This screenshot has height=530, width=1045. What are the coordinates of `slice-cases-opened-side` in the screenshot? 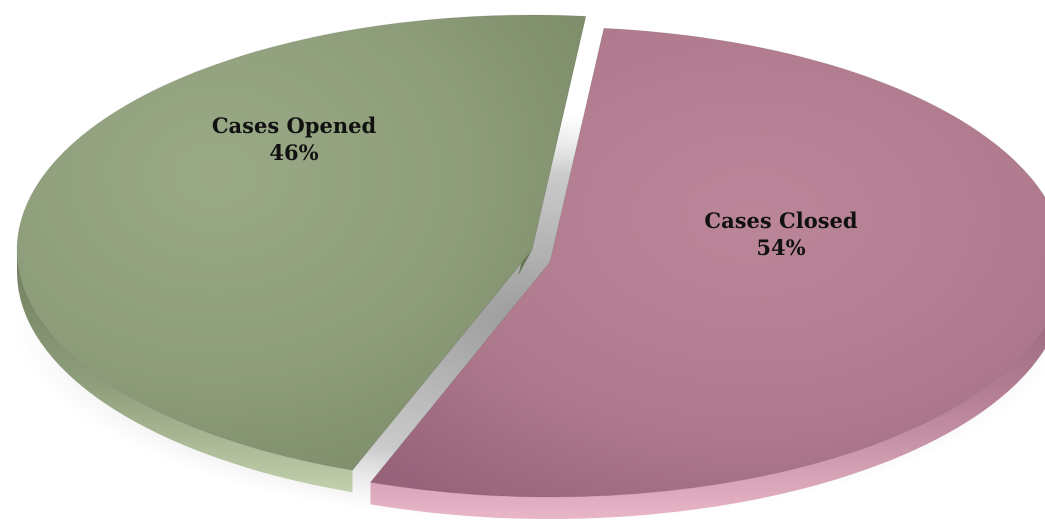 It's located at (185, 371).